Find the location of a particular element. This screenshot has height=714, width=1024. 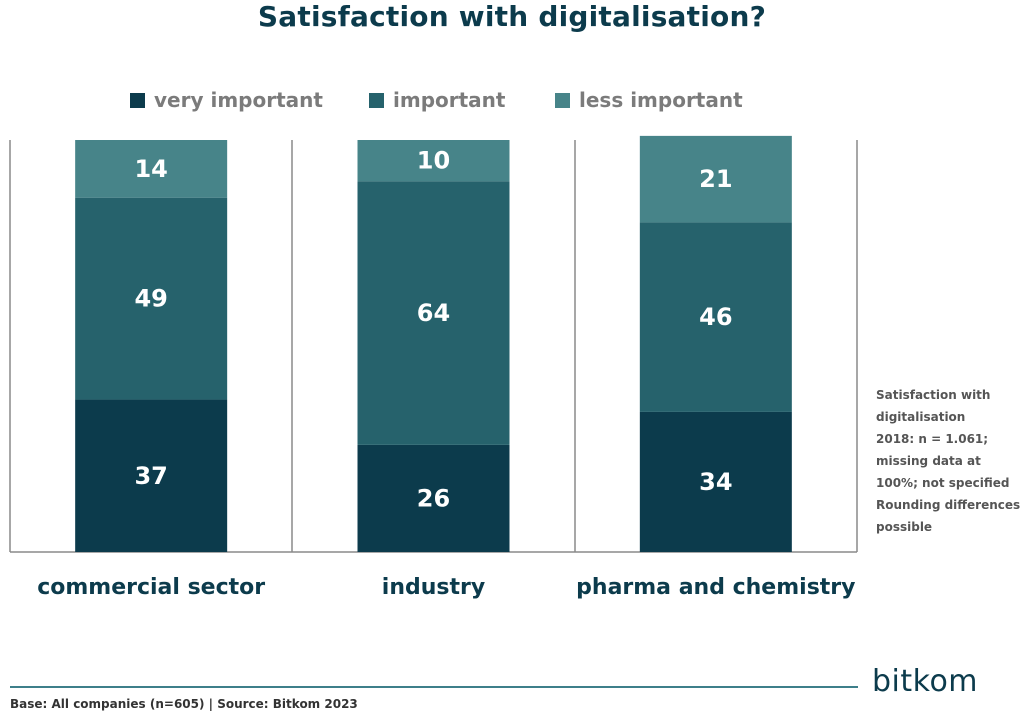

note-line: Satisfaction with is located at coordinates (933, 395).